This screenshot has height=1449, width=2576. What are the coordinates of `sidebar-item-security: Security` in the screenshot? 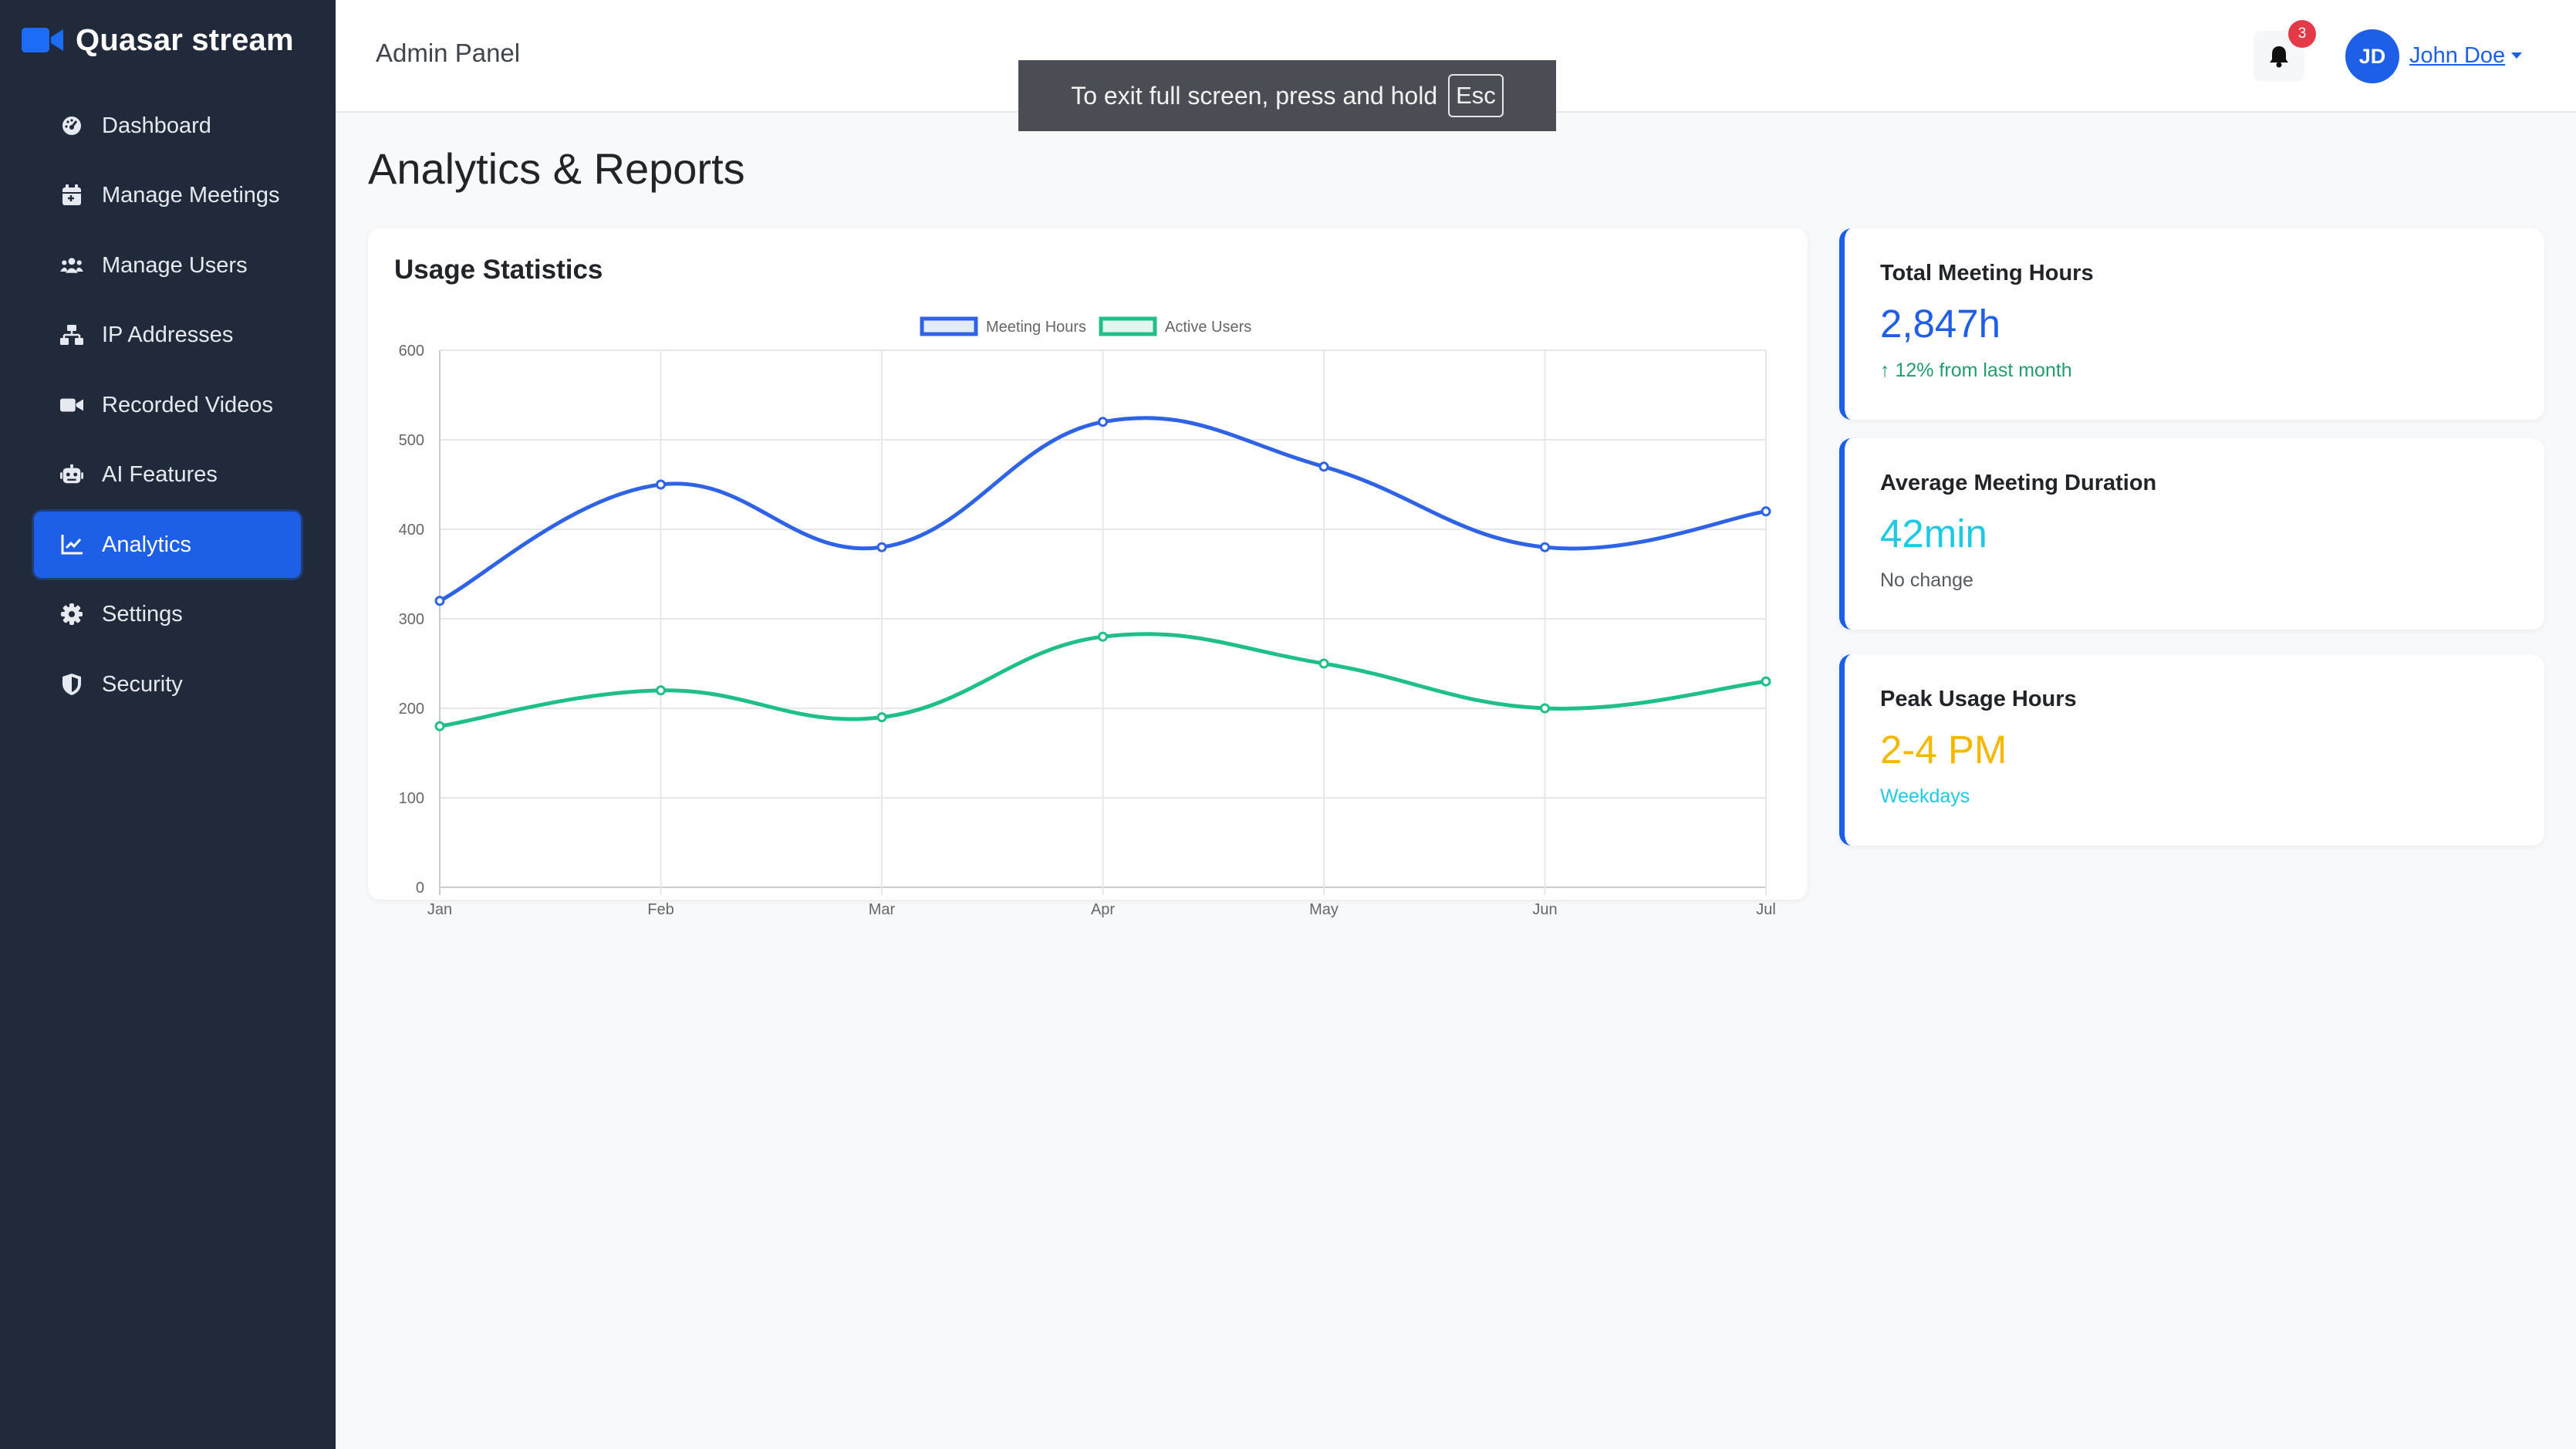 It's located at (167, 684).